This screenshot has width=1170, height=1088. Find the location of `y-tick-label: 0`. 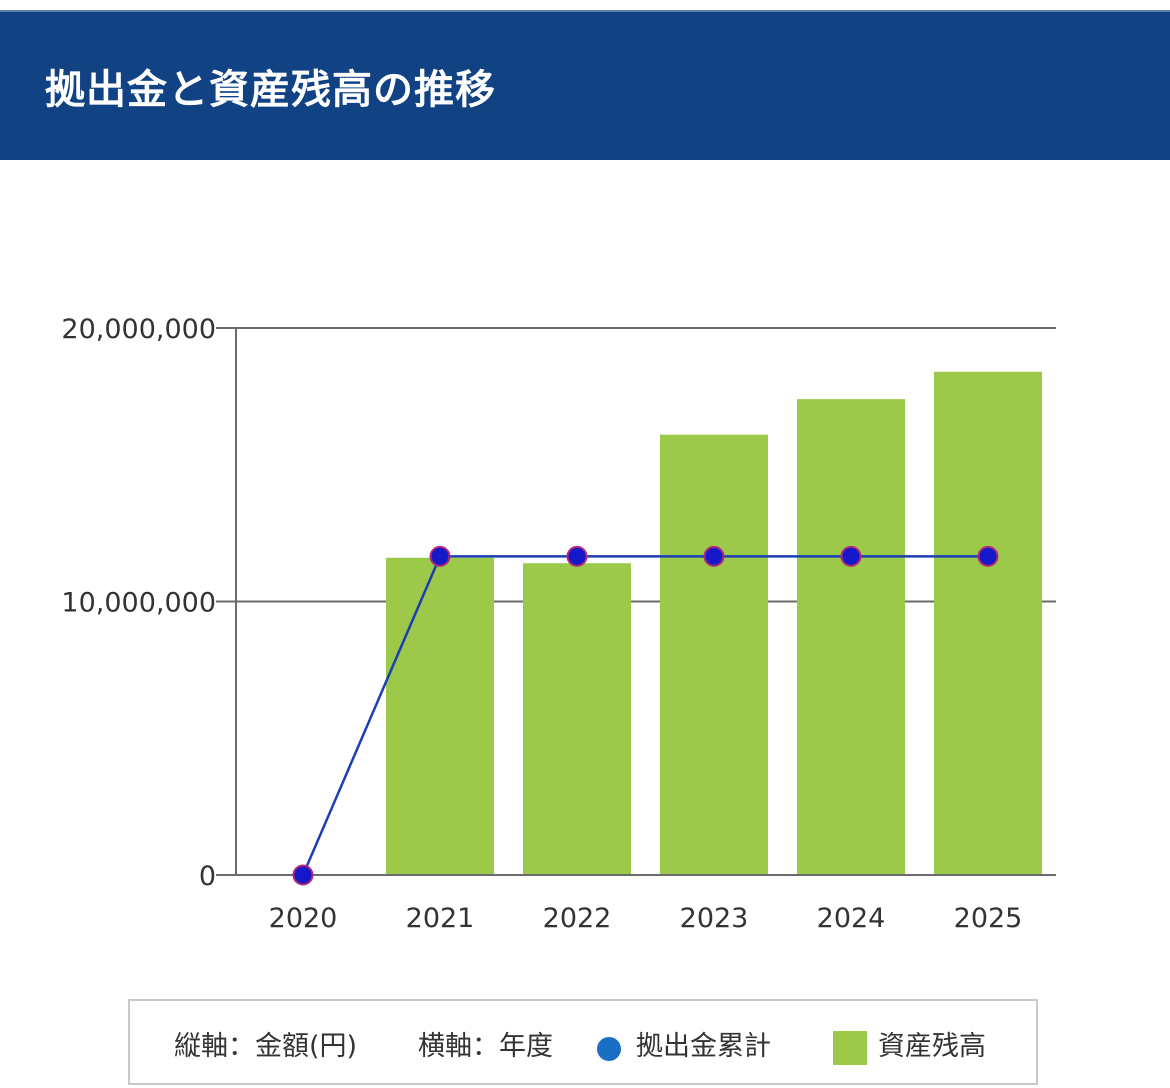

y-tick-label: 0 is located at coordinates (207, 876).